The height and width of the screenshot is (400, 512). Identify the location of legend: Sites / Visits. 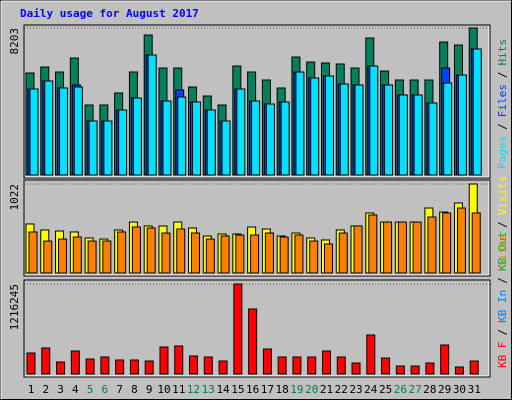
(502, 222).